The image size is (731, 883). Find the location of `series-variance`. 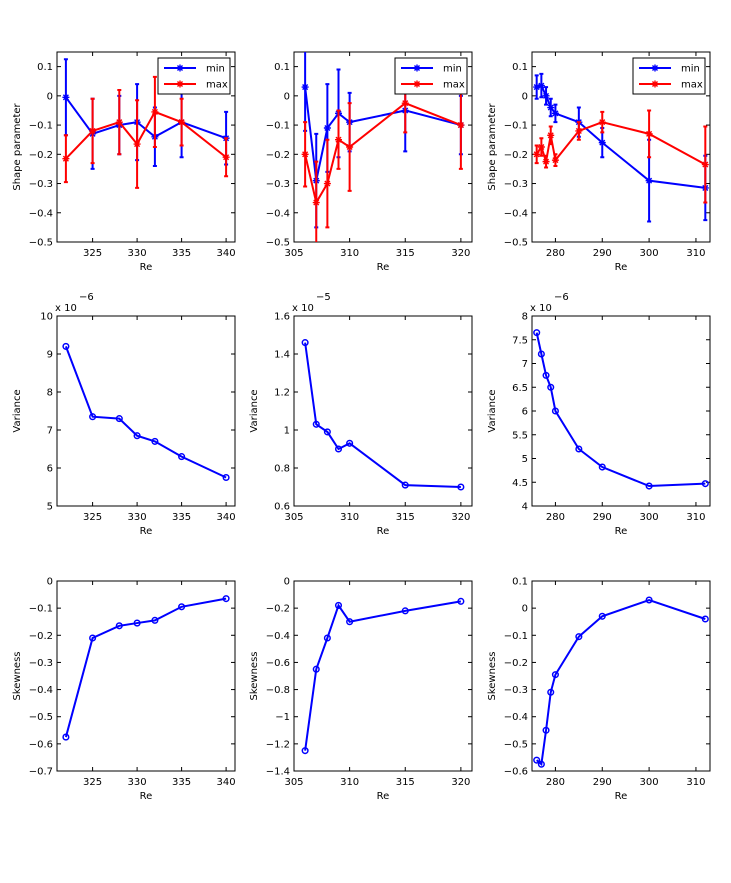

series-variance is located at coordinates (383, 415).